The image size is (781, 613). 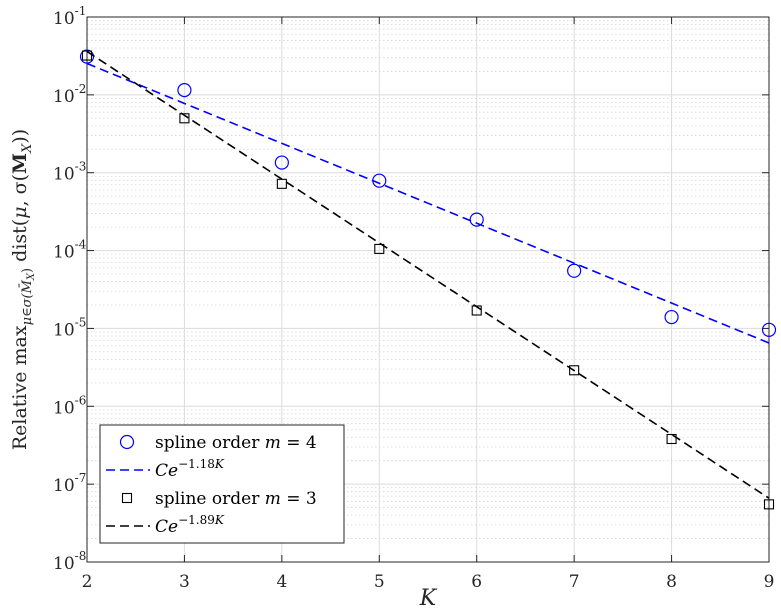 What do you see at coordinates (190, 525) in the screenshot?
I see `legend-label: Ce−1.89K` at bounding box center [190, 525].